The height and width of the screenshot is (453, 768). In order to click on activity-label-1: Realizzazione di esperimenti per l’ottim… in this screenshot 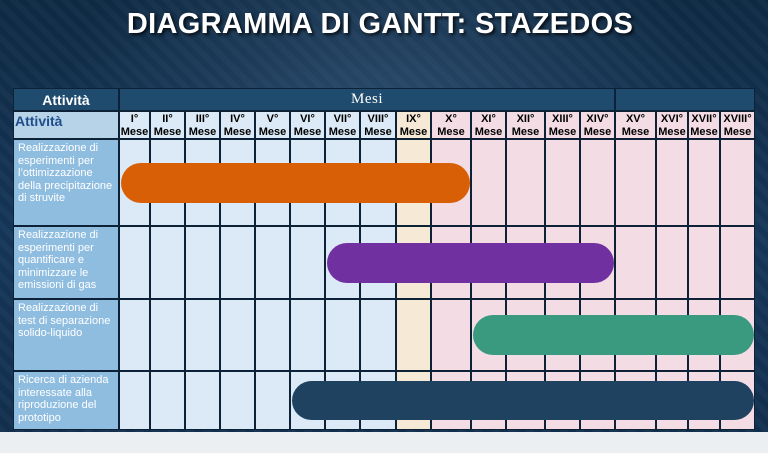, I will do `click(66, 182)`.